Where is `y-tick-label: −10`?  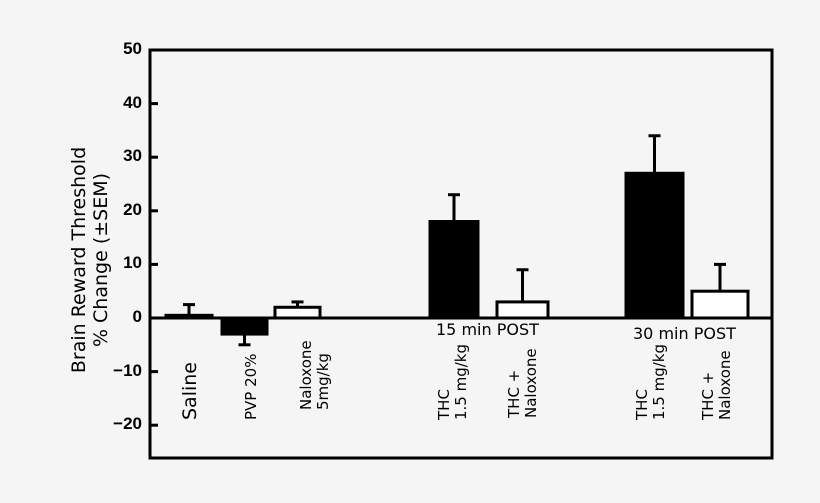
y-tick-label: −10 is located at coordinates (127, 370).